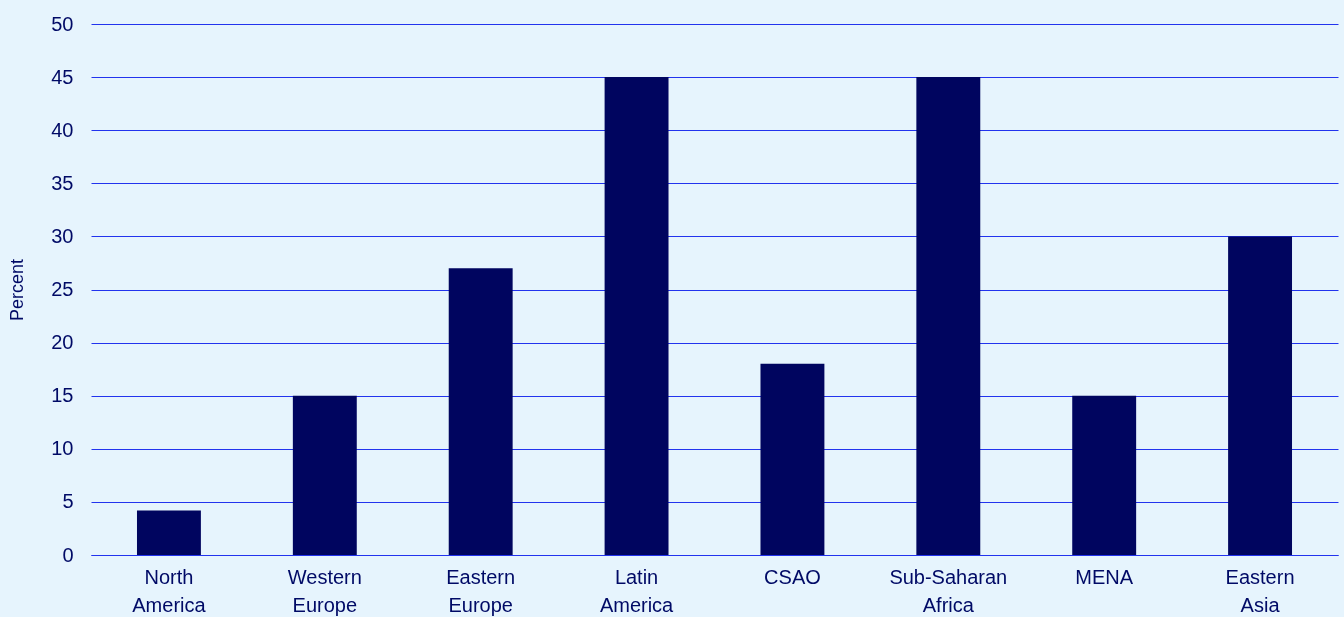 The width and height of the screenshot is (1344, 617). Describe the element at coordinates (62, 448) in the screenshot. I see `y-tick-label: 10` at that location.